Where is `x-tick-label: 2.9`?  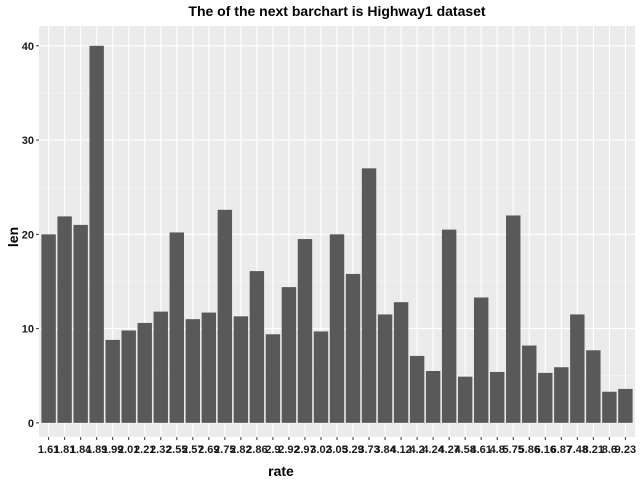 x-tick-label: 2.9 is located at coordinates (272, 450).